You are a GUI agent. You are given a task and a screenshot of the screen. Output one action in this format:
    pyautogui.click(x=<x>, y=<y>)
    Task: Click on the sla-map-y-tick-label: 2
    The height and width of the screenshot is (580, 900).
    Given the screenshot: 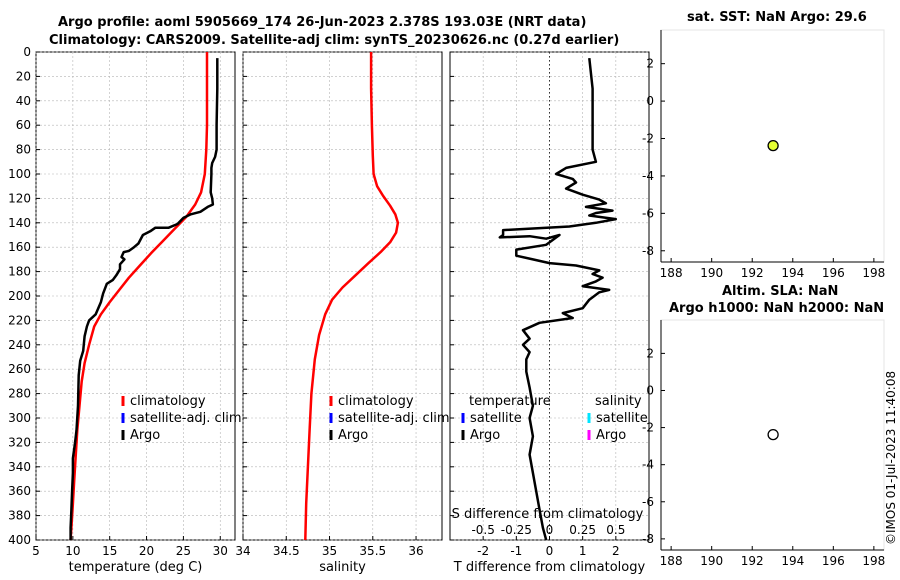 What is the action you would take?
    pyautogui.click(x=650, y=353)
    